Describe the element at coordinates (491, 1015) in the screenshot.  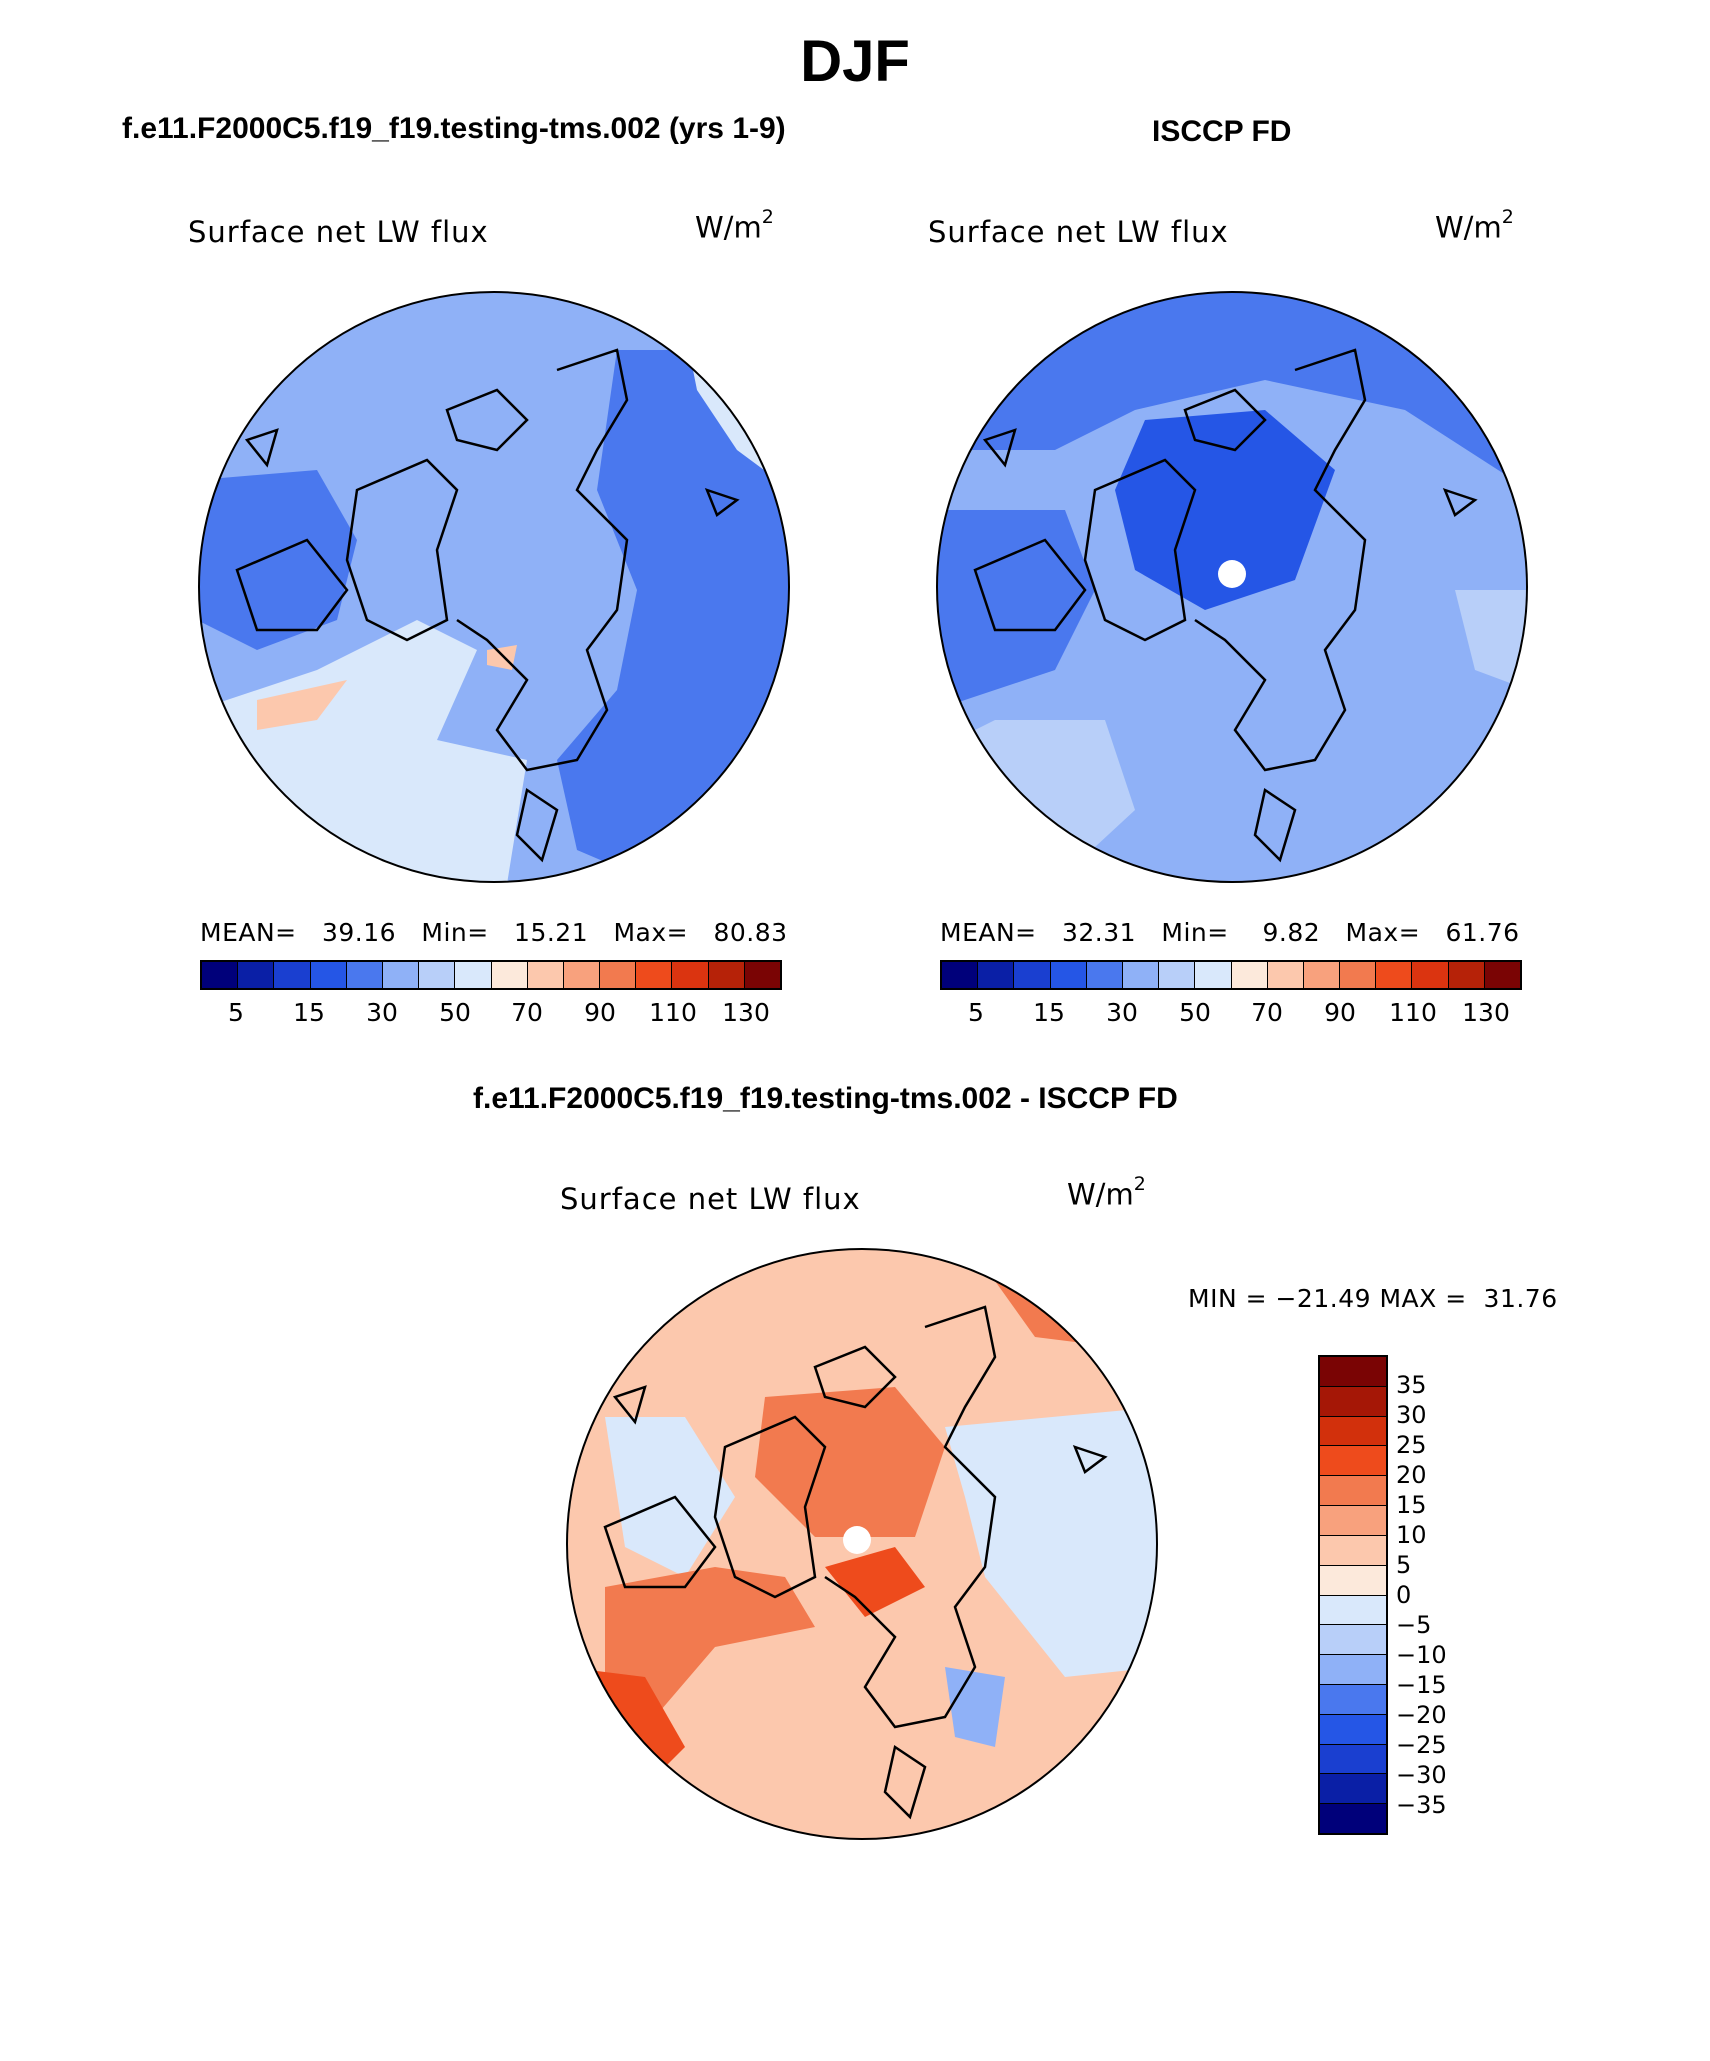
I see `colorbar-ticks-model: 5 15 30 50 70 90 110 130` at that location.